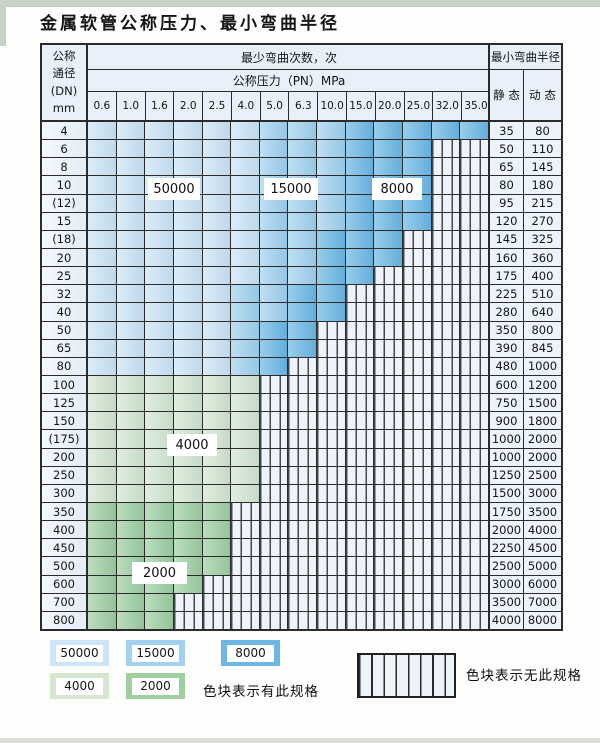 The width and height of the screenshot is (600, 743). What do you see at coordinates (64, 90) in the screenshot?
I see `corner-line3: (DN)` at bounding box center [64, 90].